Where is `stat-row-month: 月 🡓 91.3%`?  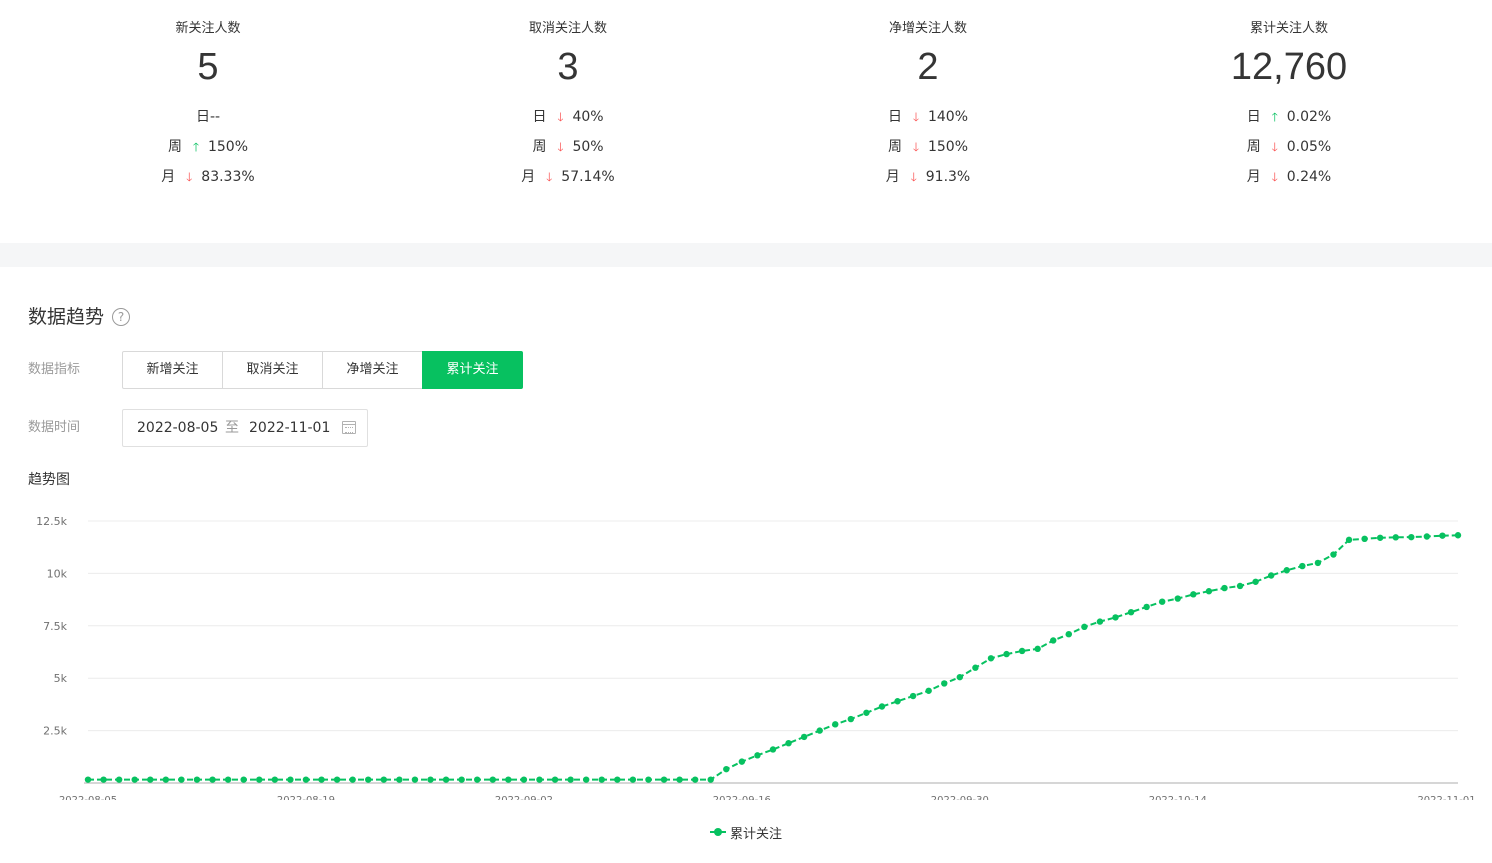
stat-row-month: 月 🡓 91.3% is located at coordinates (928, 177).